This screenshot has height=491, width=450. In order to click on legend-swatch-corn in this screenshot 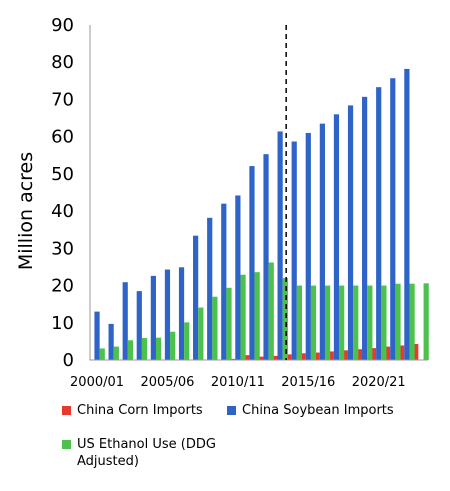, I will do `click(66, 410)`.